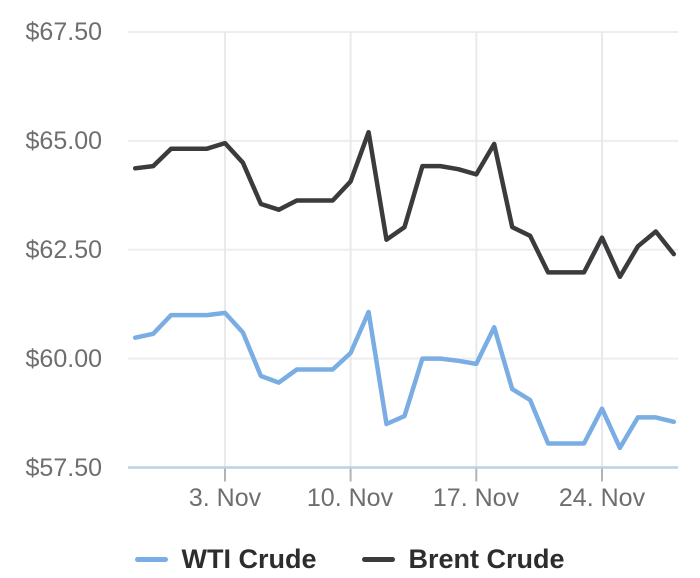  Describe the element at coordinates (152, 559) in the screenshot. I see `wti-line-swatch` at that location.